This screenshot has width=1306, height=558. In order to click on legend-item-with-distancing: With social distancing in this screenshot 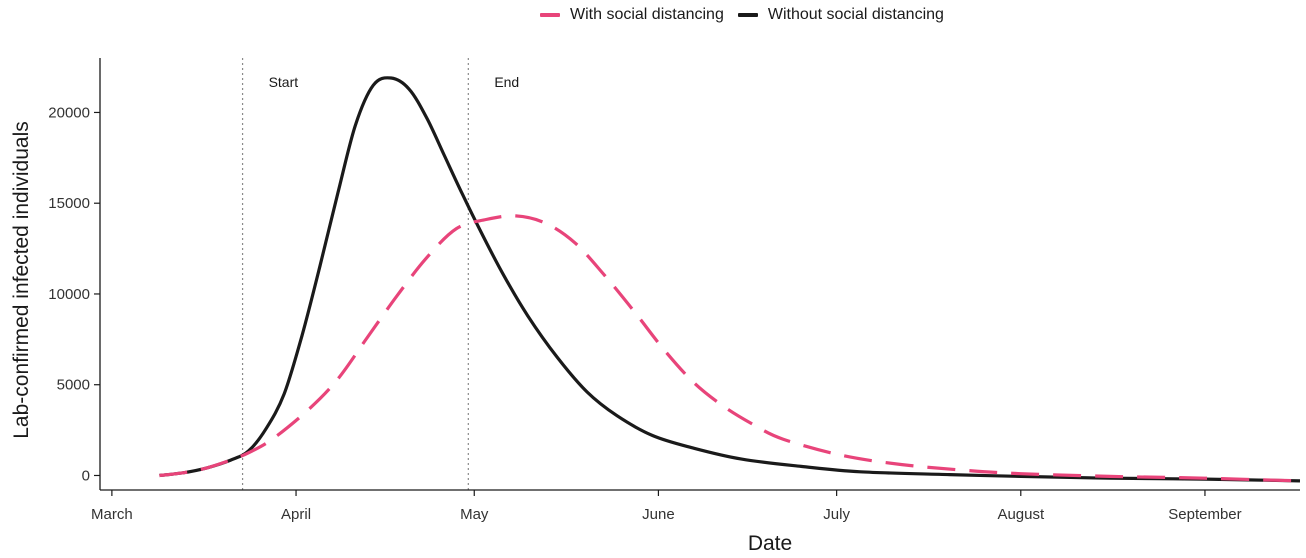, I will do `click(632, 15)`.